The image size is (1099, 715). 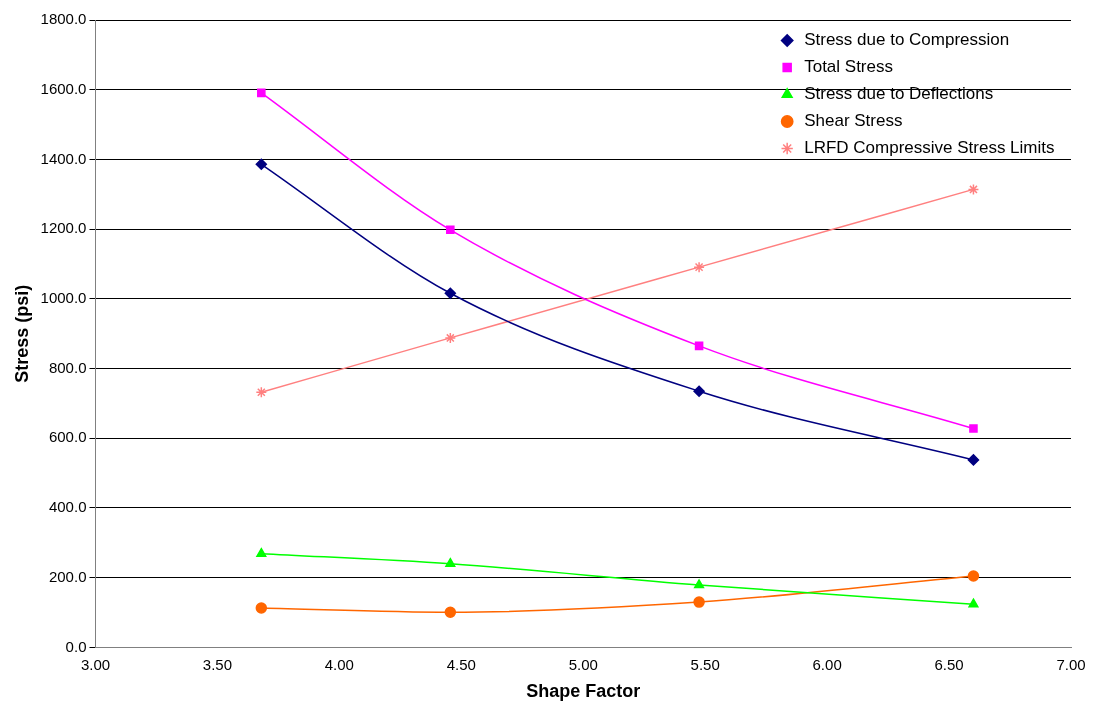 What do you see at coordinates (583, 664) in the screenshot?
I see `x-tick-label: 5.00` at bounding box center [583, 664].